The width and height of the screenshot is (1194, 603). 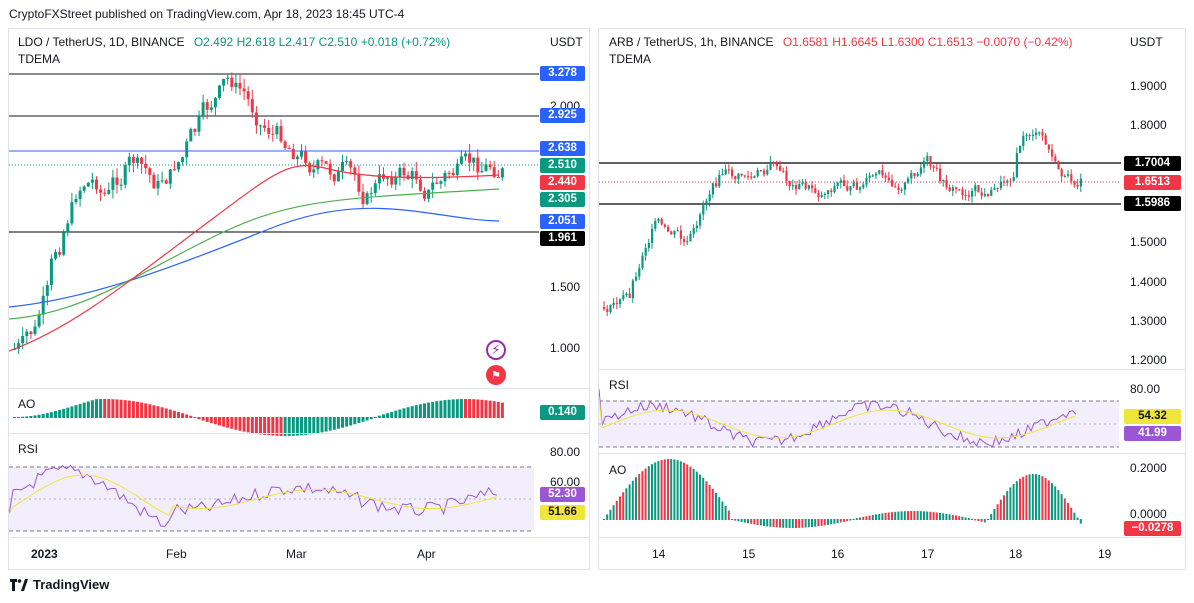 I want to click on arb-time-separator, so click(x=892, y=537).